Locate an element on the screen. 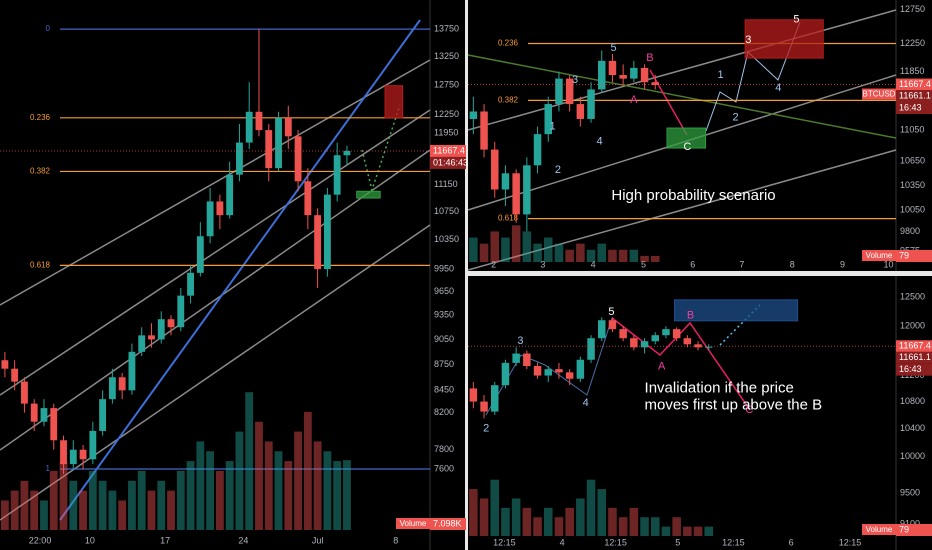  y-tick-label: 12250 is located at coordinates (446, 114).